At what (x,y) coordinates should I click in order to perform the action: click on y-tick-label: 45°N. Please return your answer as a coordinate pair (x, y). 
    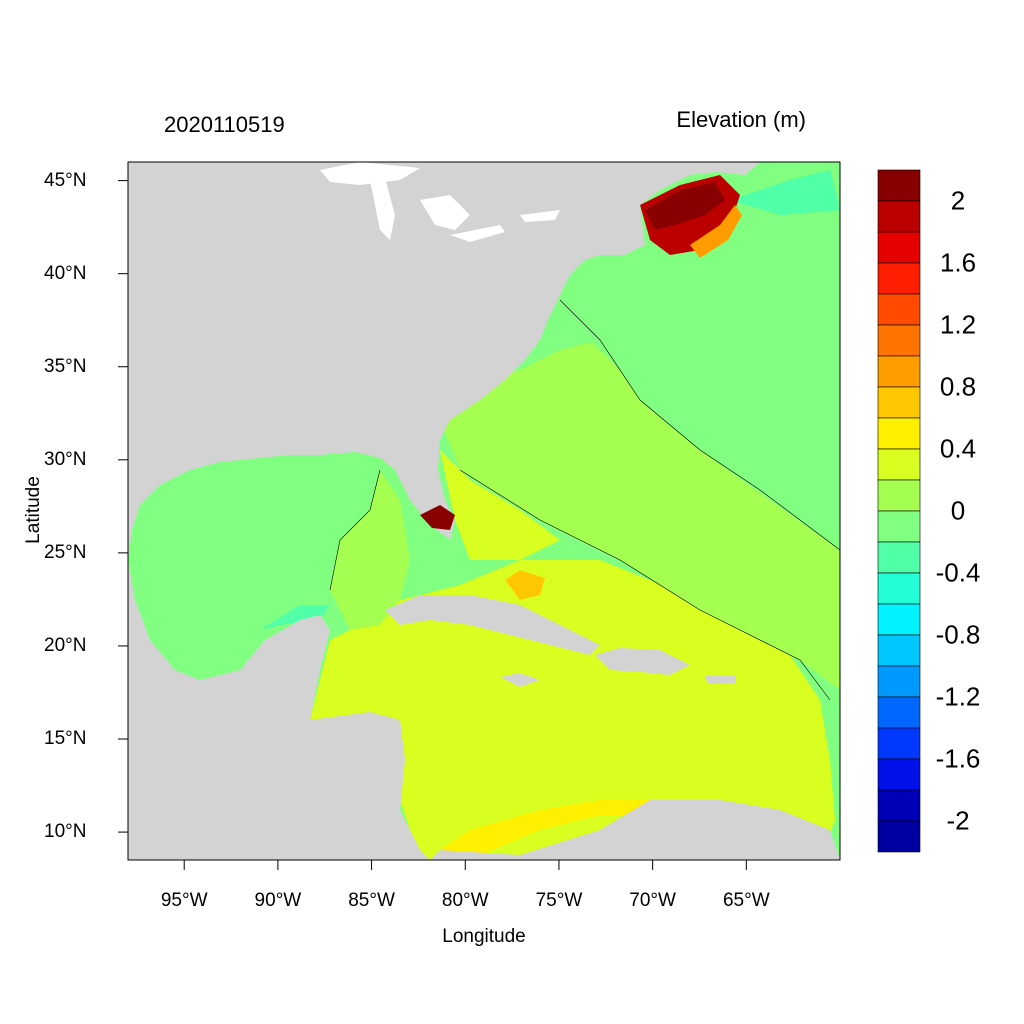
    Looking at the image, I should click on (65, 180).